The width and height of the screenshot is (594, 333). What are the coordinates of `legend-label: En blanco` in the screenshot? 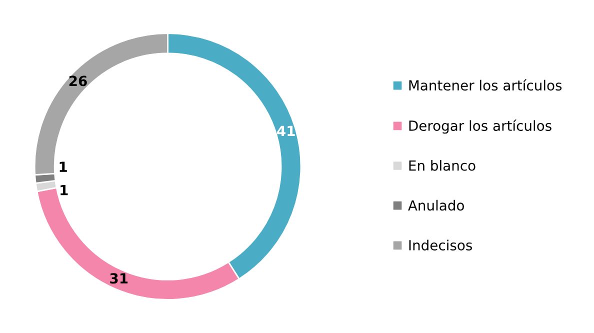 It's located at (442, 165).